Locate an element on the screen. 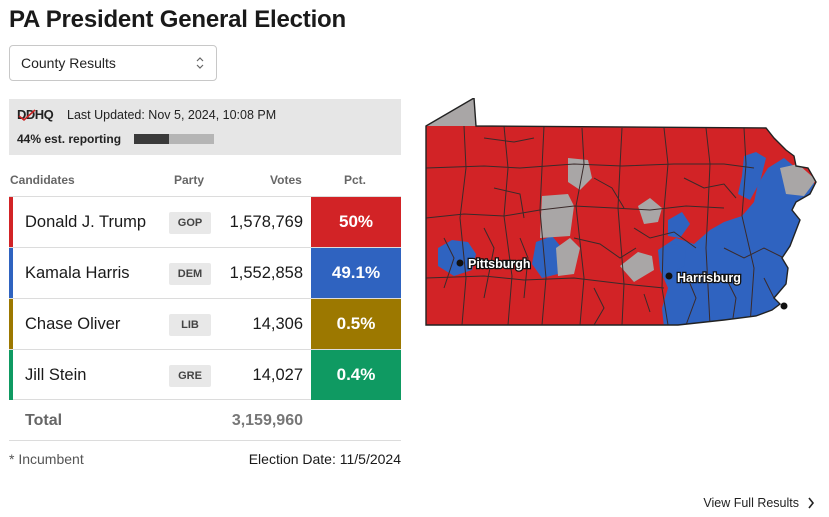  chevron-up-down-icon is located at coordinates (200, 63).